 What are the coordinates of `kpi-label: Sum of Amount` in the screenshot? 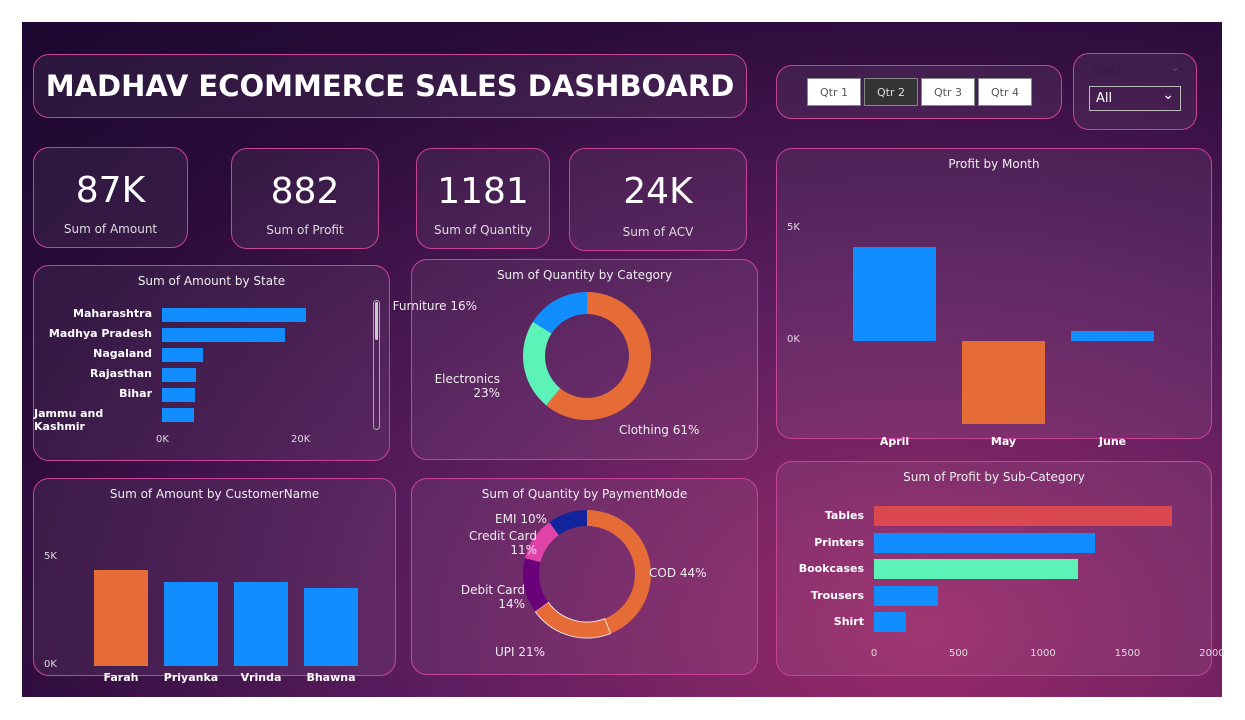 It's located at (110, 229).